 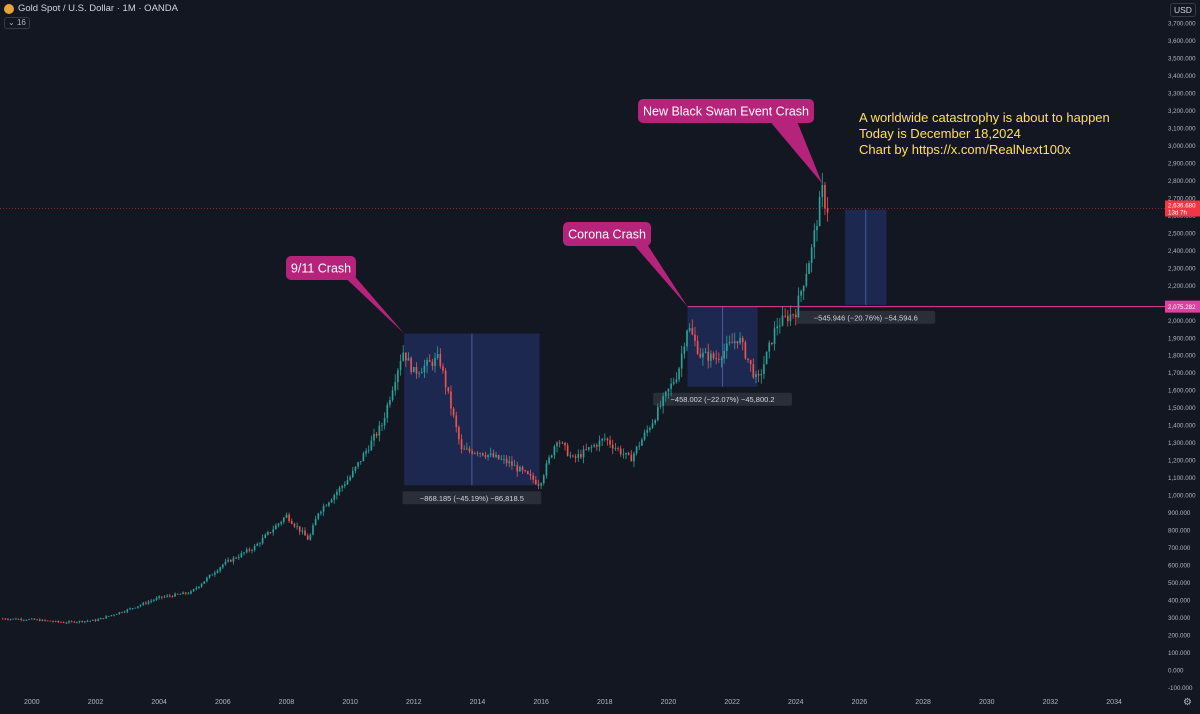 I want to click on measure-label-bg, so click(x=472, y=498).